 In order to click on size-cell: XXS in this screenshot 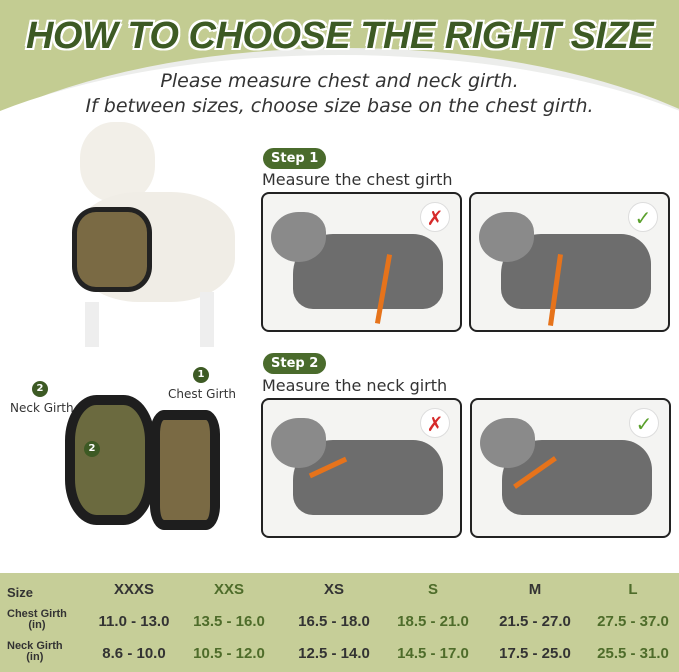, I will do `click(228, 589)`.